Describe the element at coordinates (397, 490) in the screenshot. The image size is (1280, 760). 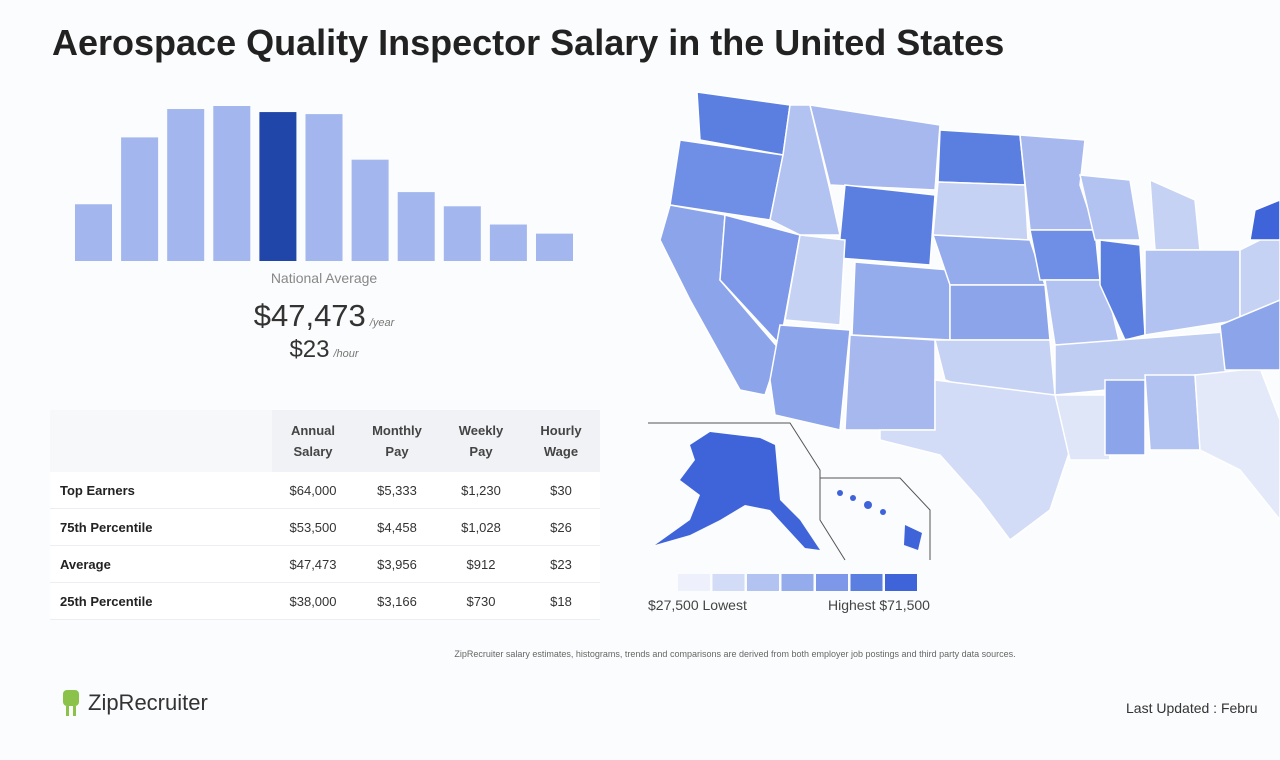
I see `table-cell: $5,333` at that location.